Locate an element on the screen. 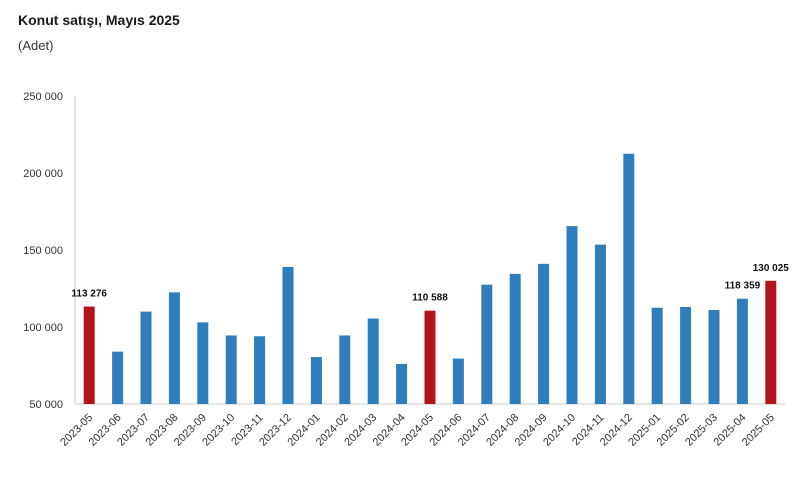  y-tick-label: 200 000 is located at coordinates (43, 174).